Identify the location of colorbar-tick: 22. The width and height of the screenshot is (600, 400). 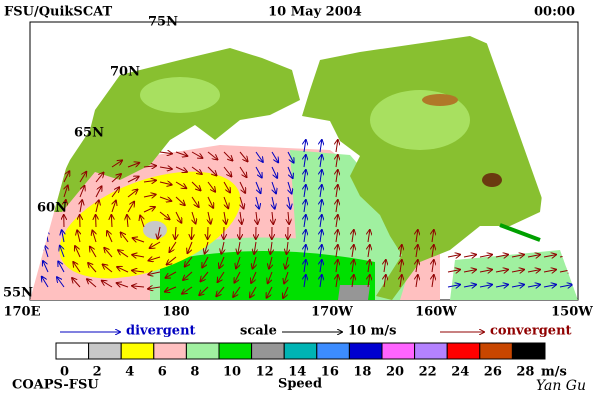
(428, 372).